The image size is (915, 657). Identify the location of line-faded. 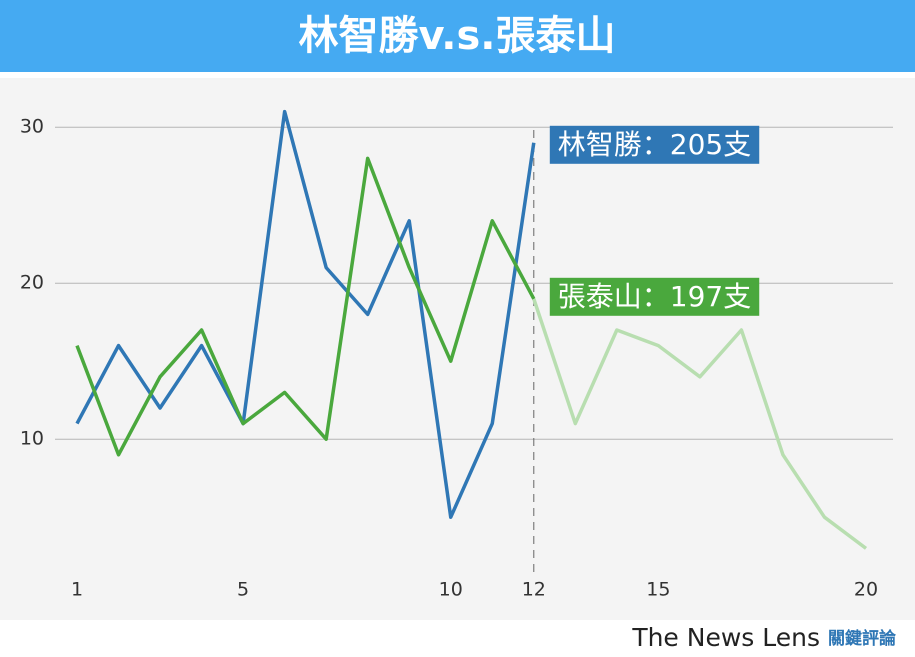
(700, 424).